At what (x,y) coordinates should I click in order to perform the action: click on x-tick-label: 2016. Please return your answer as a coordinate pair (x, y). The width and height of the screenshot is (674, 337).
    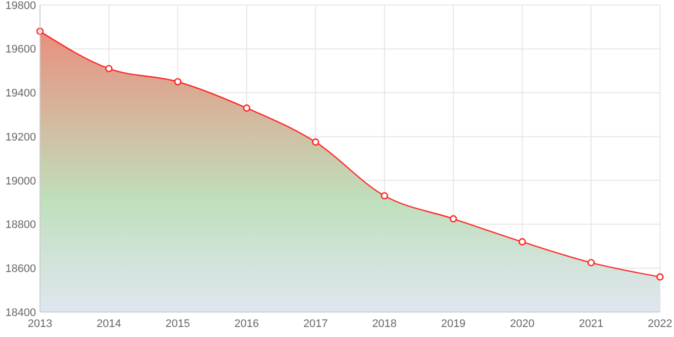
    Looking at the image, I should click on (246, 324).